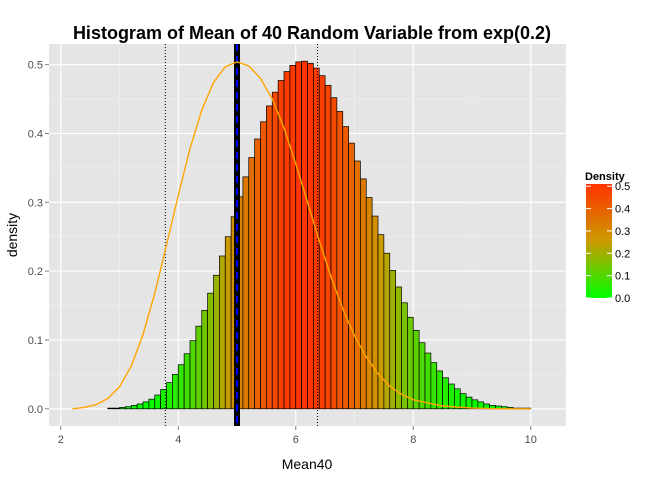 This screenshot has height=480, width=672. I want to click on legend-tick-label: 0.1, so click(622, 277).